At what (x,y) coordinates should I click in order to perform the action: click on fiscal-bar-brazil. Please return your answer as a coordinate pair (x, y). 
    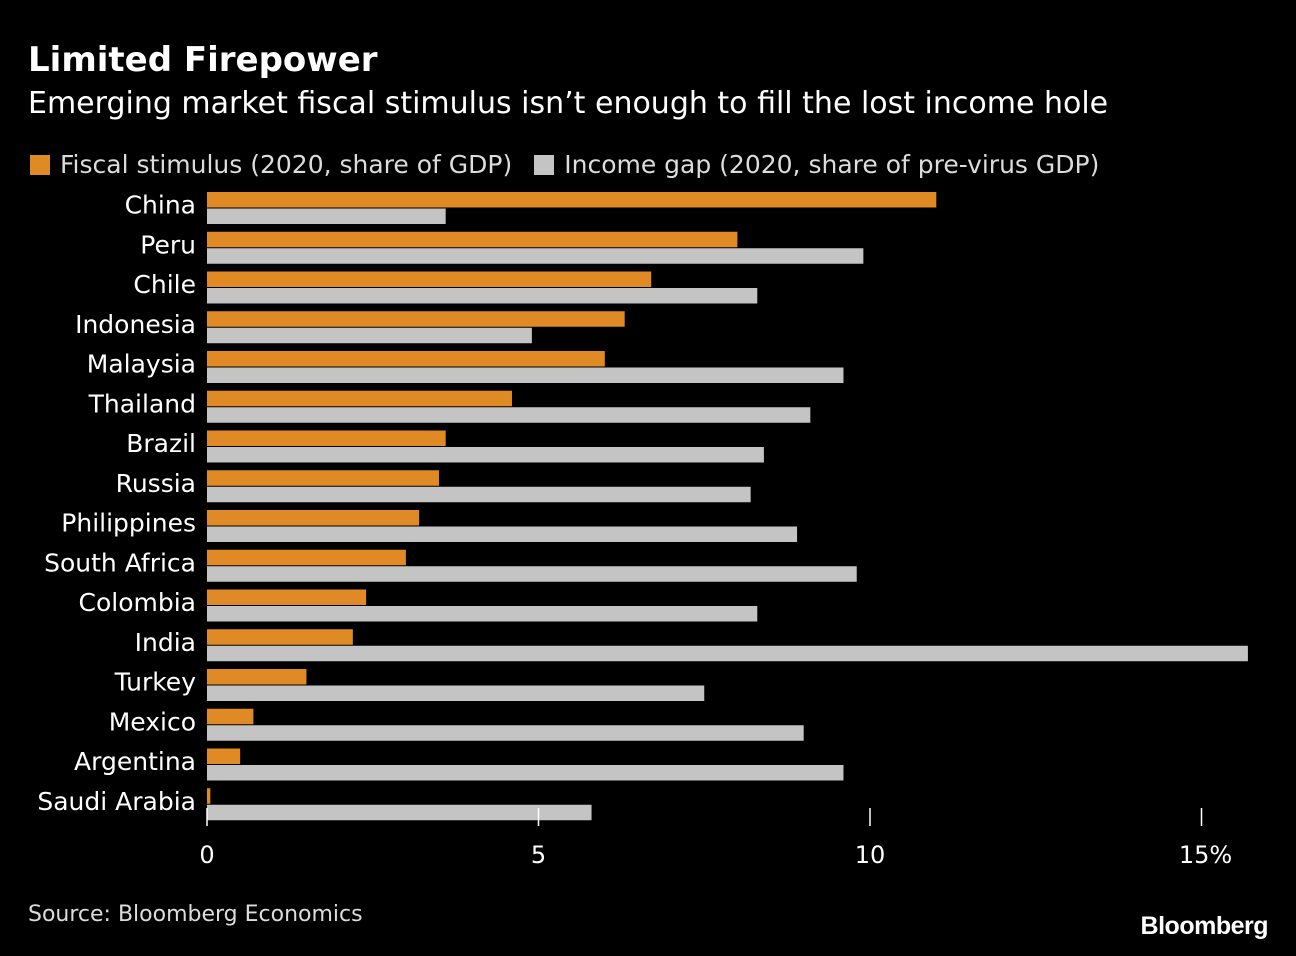
    Looking at the image, I should click on (326, 438).